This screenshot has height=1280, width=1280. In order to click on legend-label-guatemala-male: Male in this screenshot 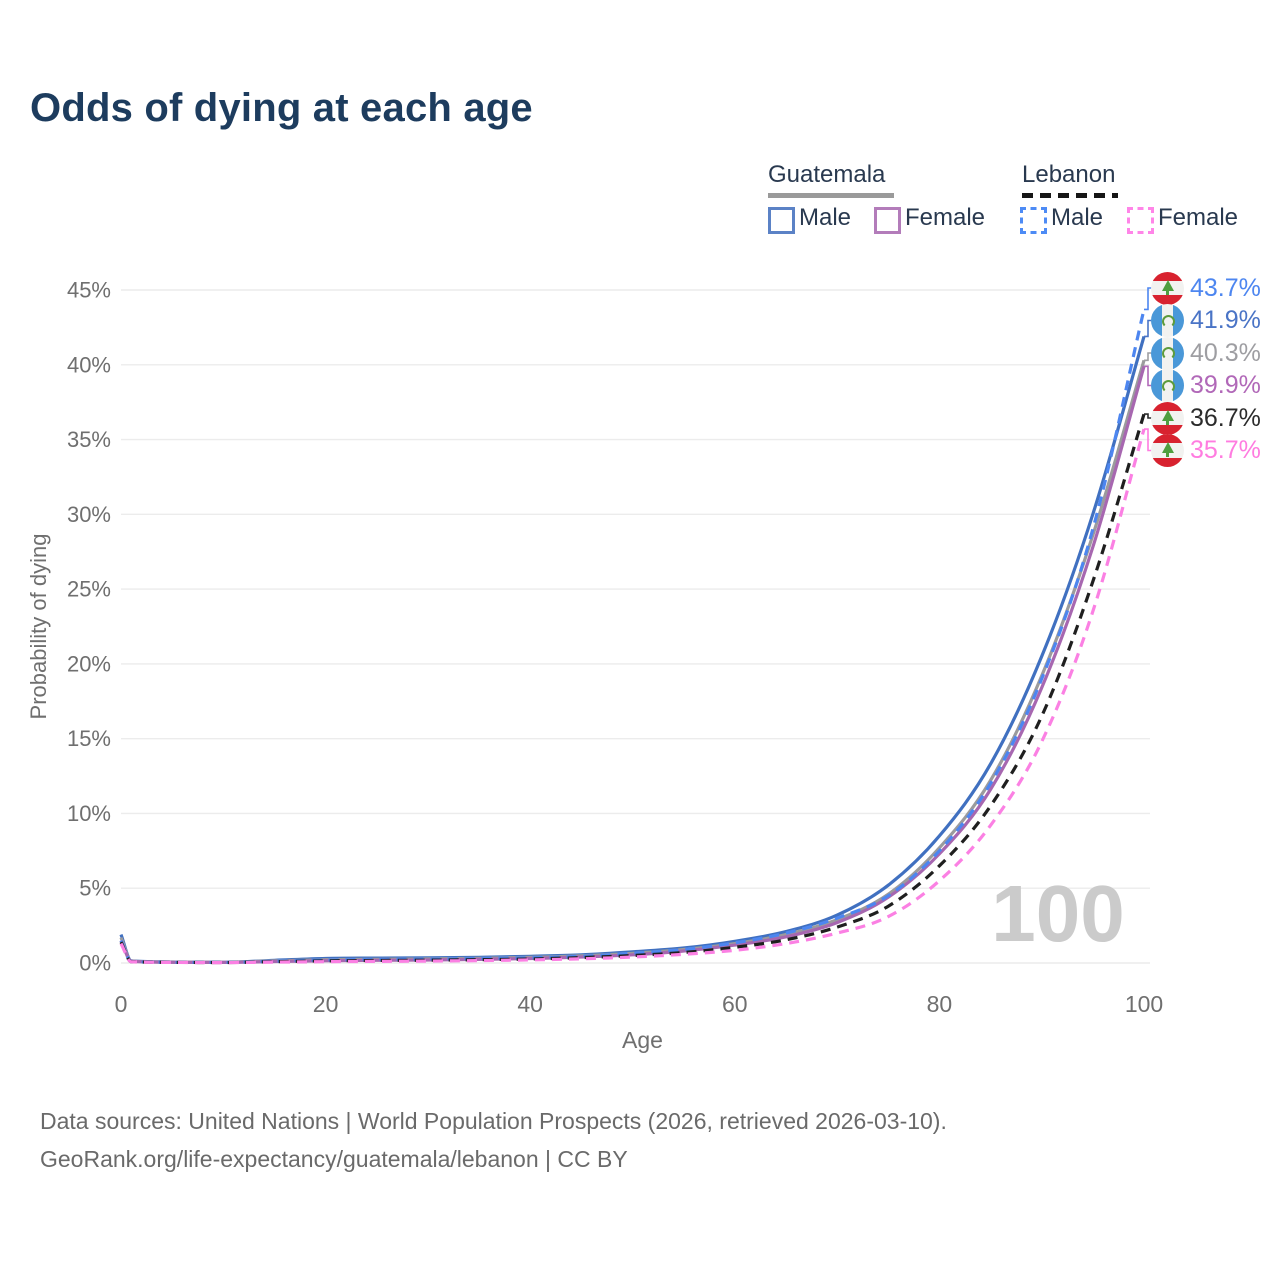, I will do `click(825, 217)`.